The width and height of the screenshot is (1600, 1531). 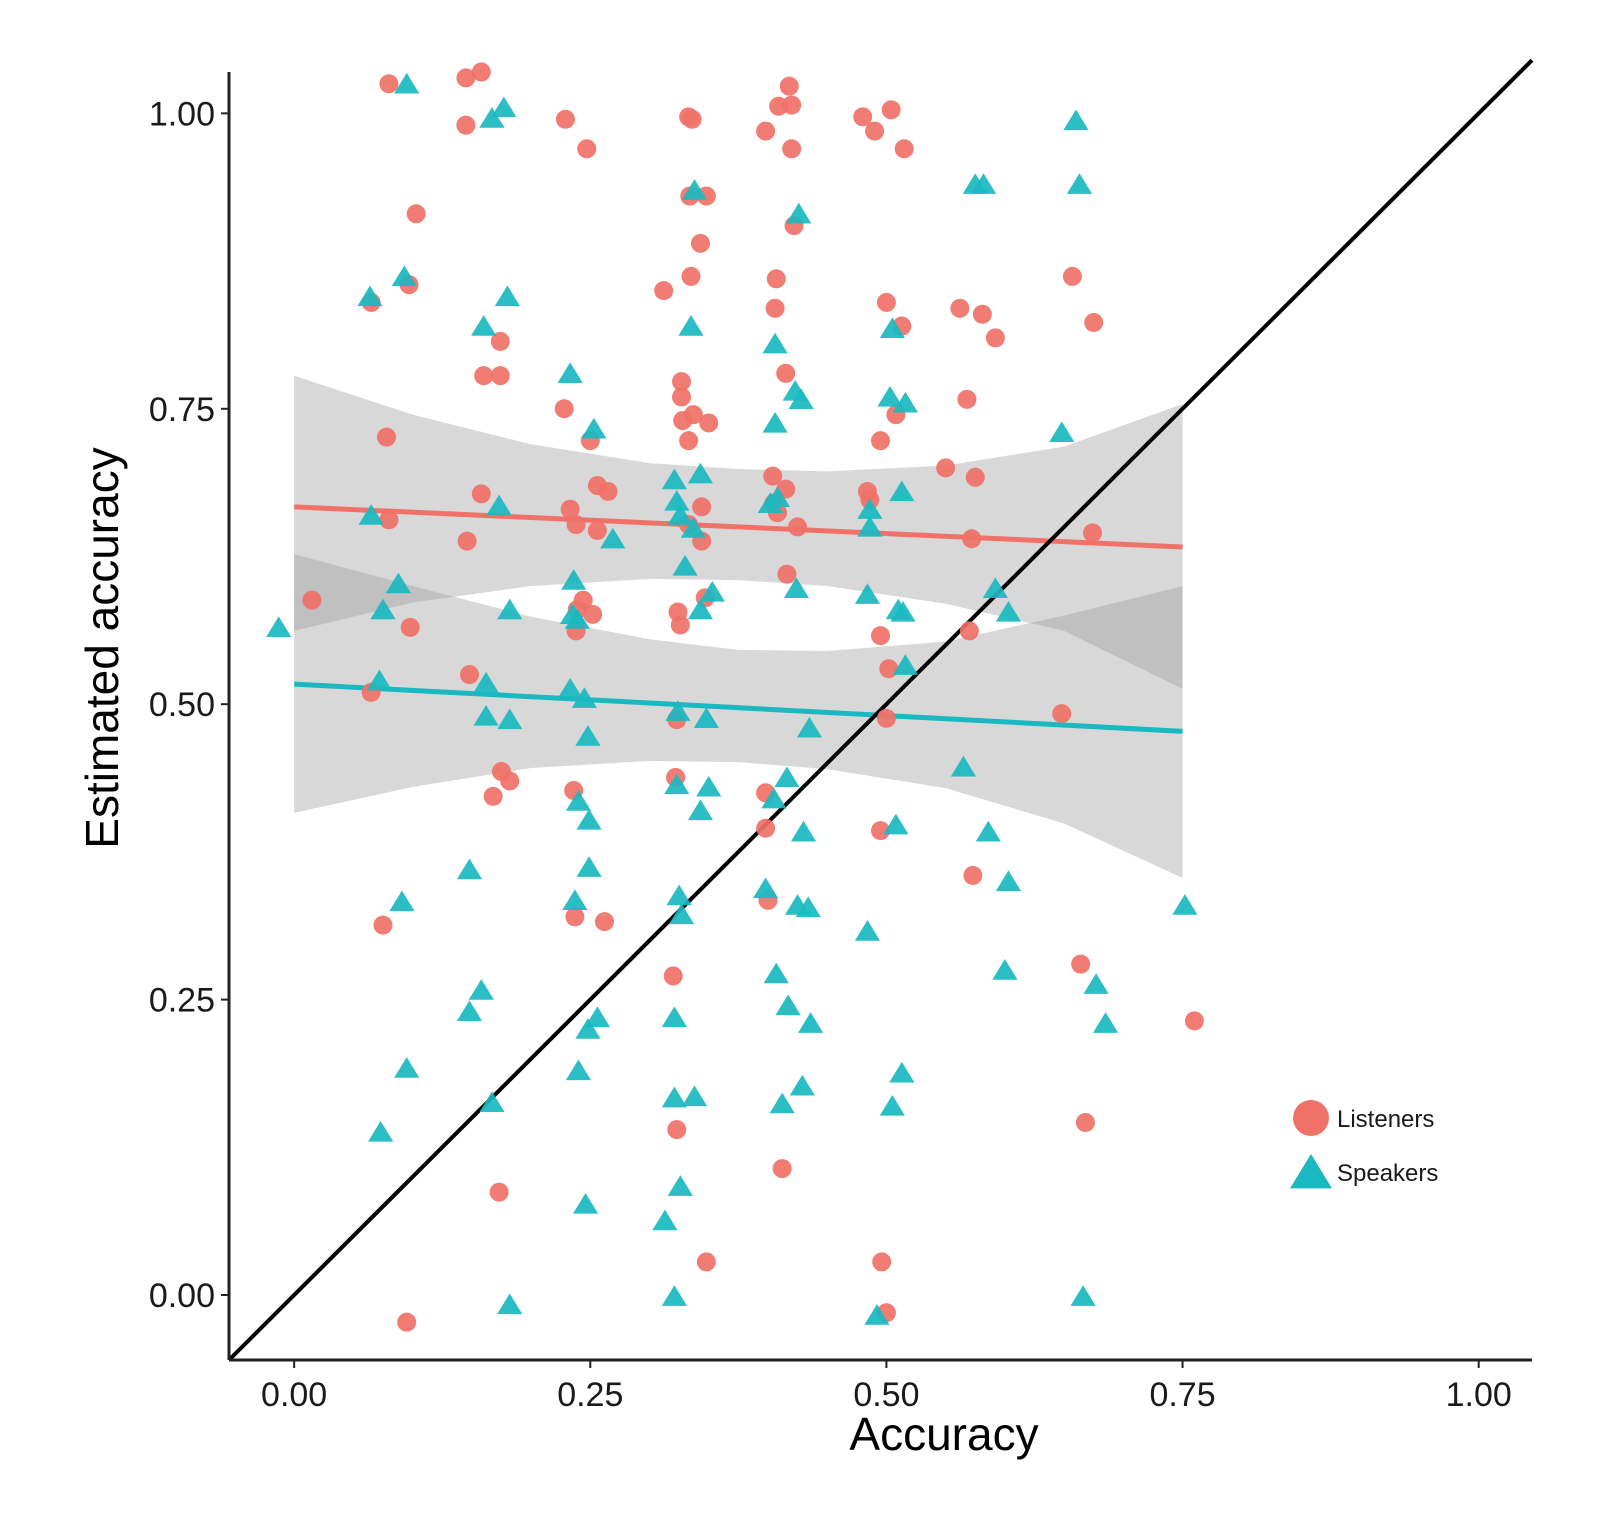 I want to click on x-tick-label: 0.50, so click(x=886, y=1395).